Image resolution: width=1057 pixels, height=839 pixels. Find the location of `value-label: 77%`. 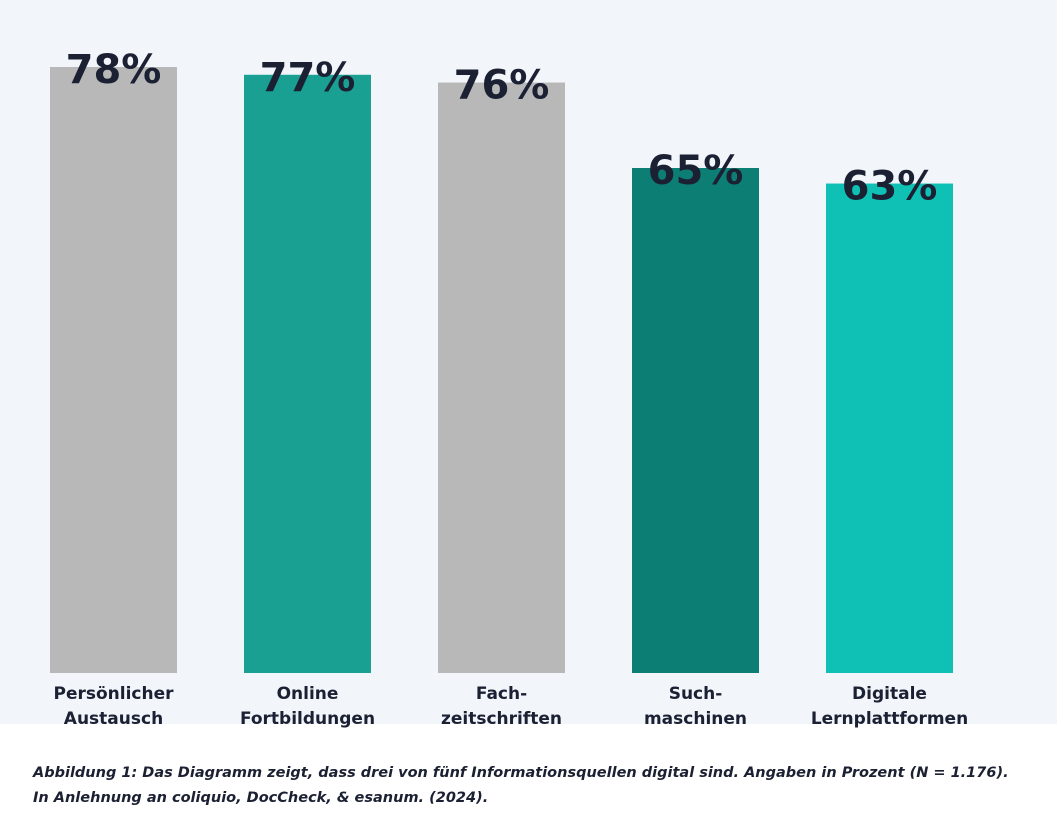

value-label: 77% is located at coordinates (308, 78).